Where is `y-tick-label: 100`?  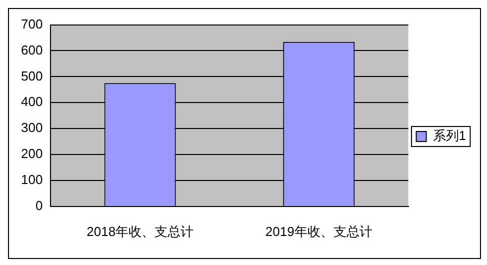 y-tick-label: 100 is located at coordinates (31, 180).